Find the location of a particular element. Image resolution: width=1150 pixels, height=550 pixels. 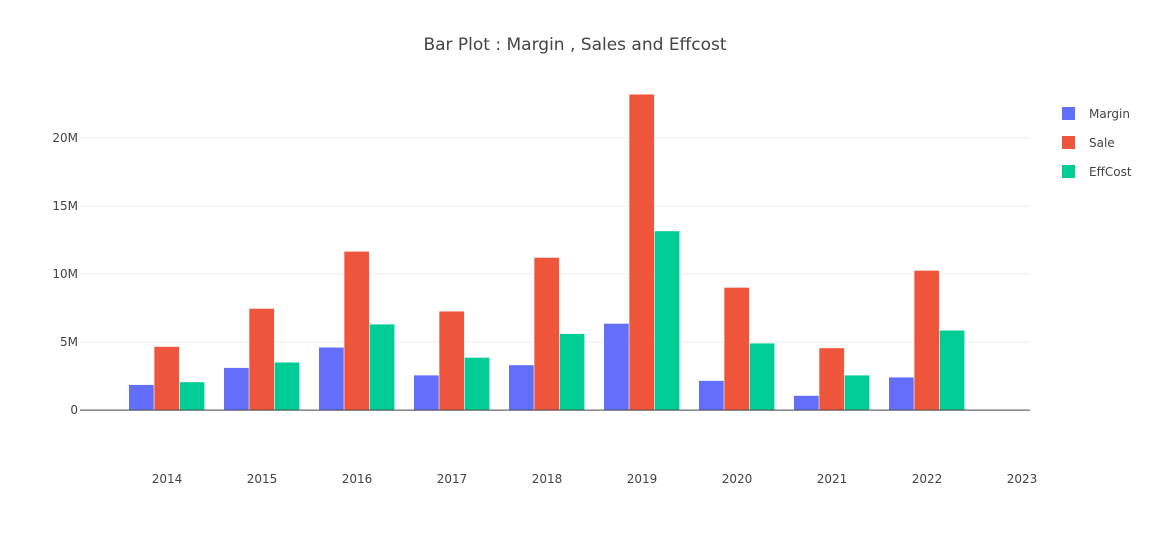

bar-sale-2017 is located at coordinates (452, 361).